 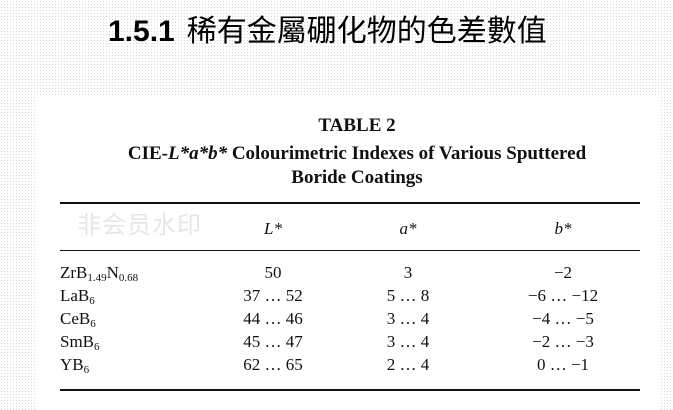 What do you see at coordinates (563, 364) in the screenshot?
I see `row-b-value: 0 … −1` at bounding box center [563, 364].